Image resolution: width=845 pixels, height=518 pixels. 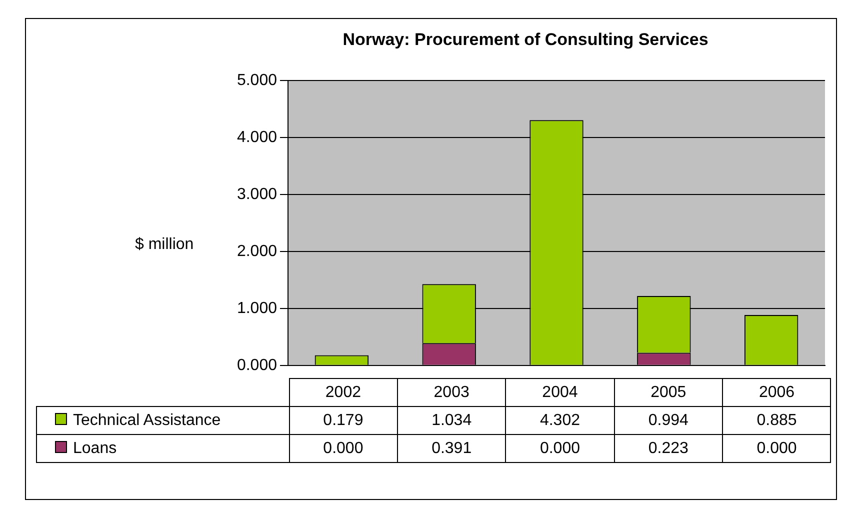 What do you see at coordinates (257, 194) in the screenshot?
I see `y-tick-label: 3.000` at bounding box center [257, 194].